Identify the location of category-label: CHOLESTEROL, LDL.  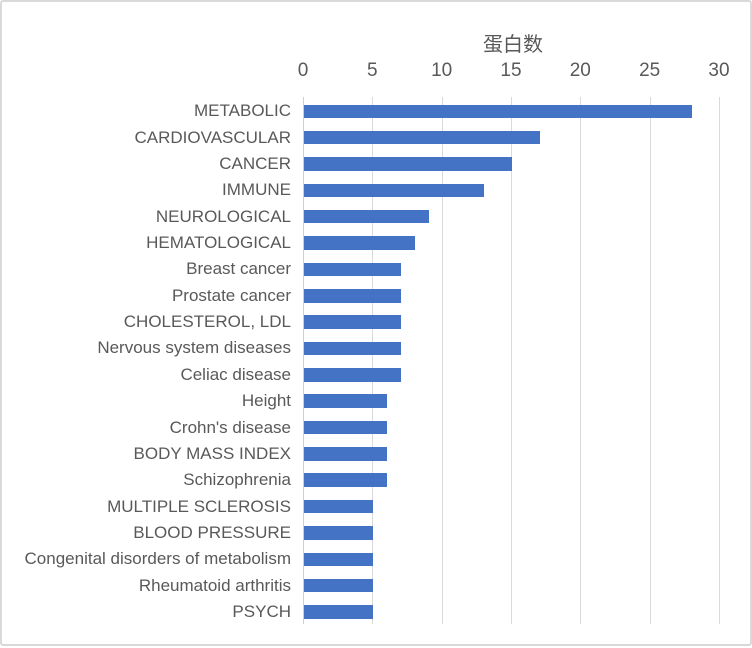
(207, 322).